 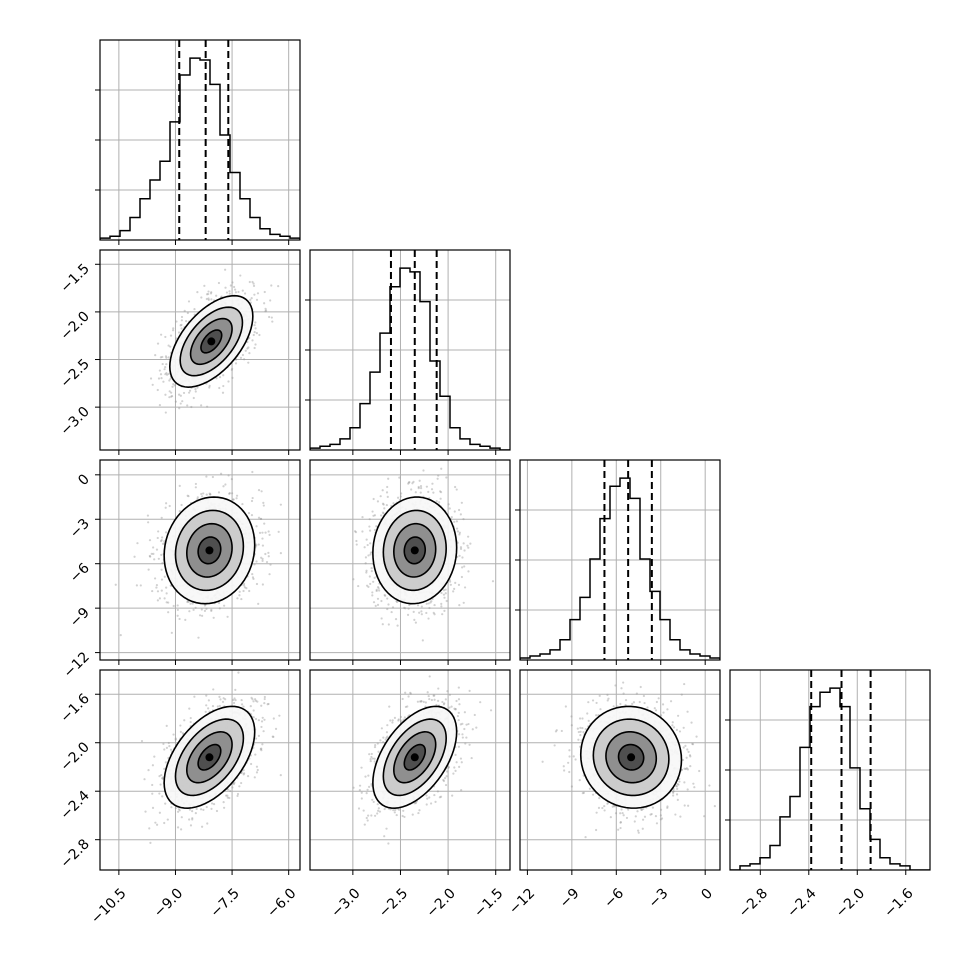 What do you see at coordinates (77, 665) in the screenshot?
I see `y-tick-label: −12` at bounding box center [77, 665].